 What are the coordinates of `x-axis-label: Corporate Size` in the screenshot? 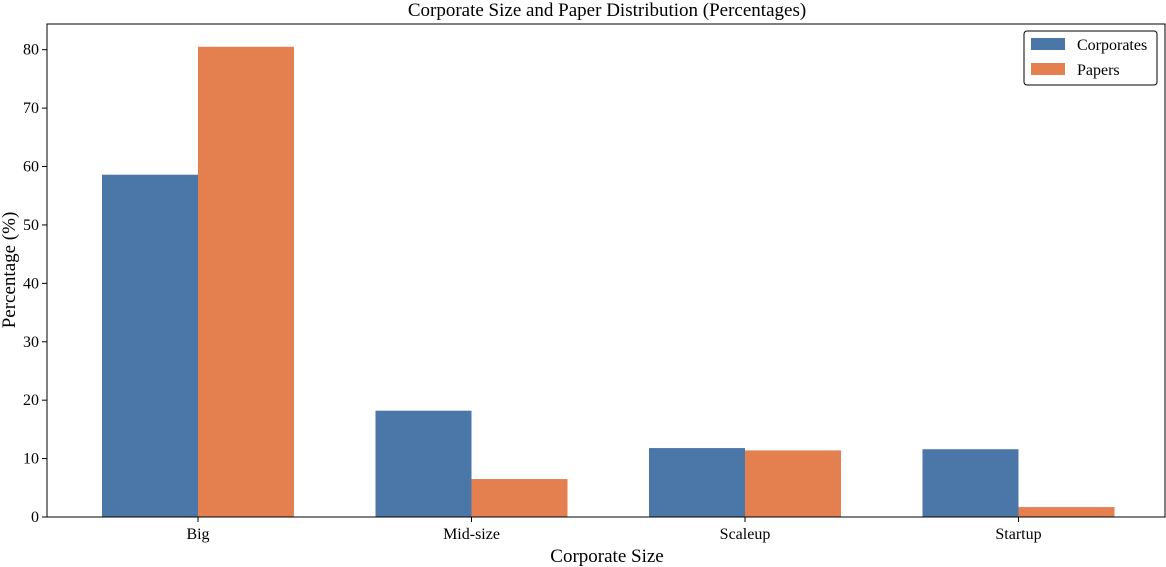 It's located at (606, 556).